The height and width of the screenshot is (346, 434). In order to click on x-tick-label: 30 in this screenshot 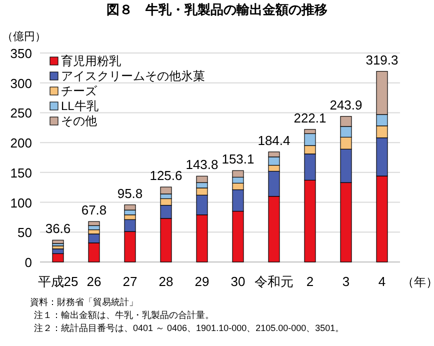, I will do `click(238, 281)`.